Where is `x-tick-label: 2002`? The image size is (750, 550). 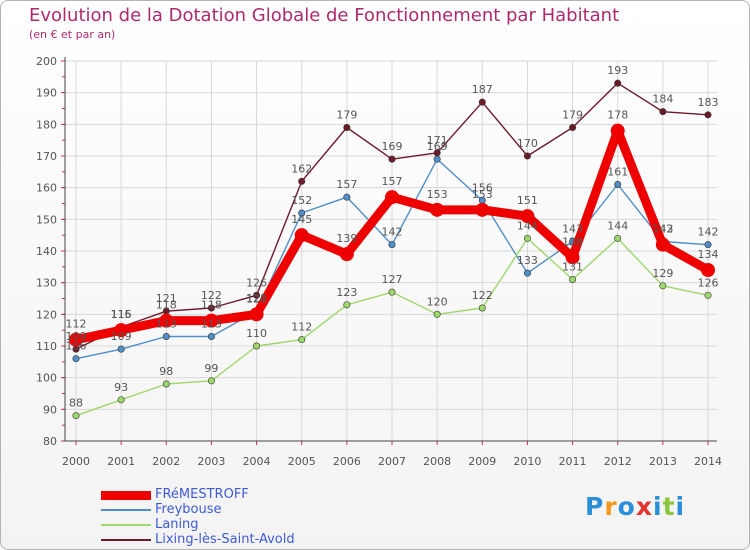 x-tick-label: 2002 is located at coordinates (166, 461).